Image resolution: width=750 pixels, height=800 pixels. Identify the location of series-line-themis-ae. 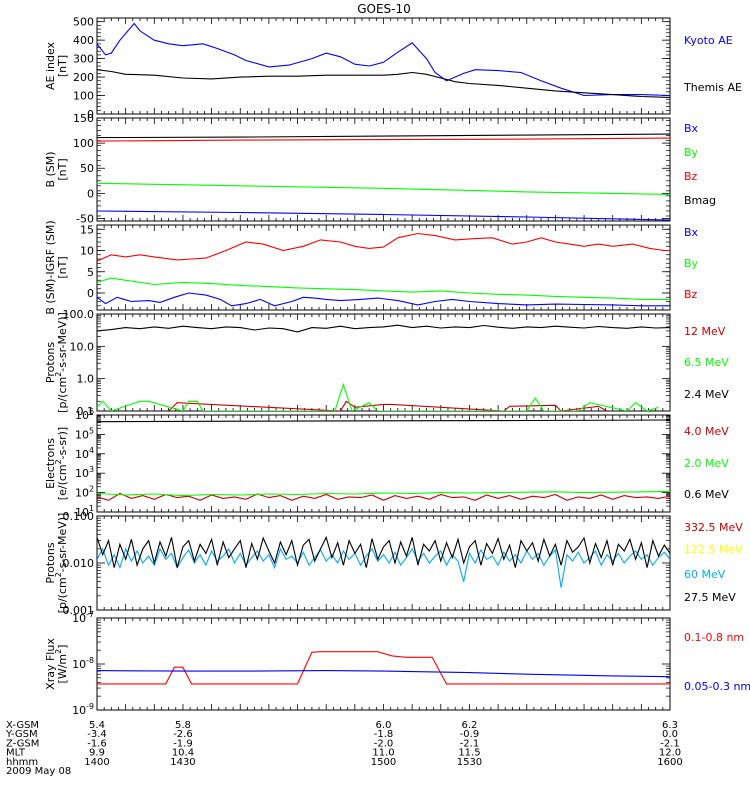
(383, 83).